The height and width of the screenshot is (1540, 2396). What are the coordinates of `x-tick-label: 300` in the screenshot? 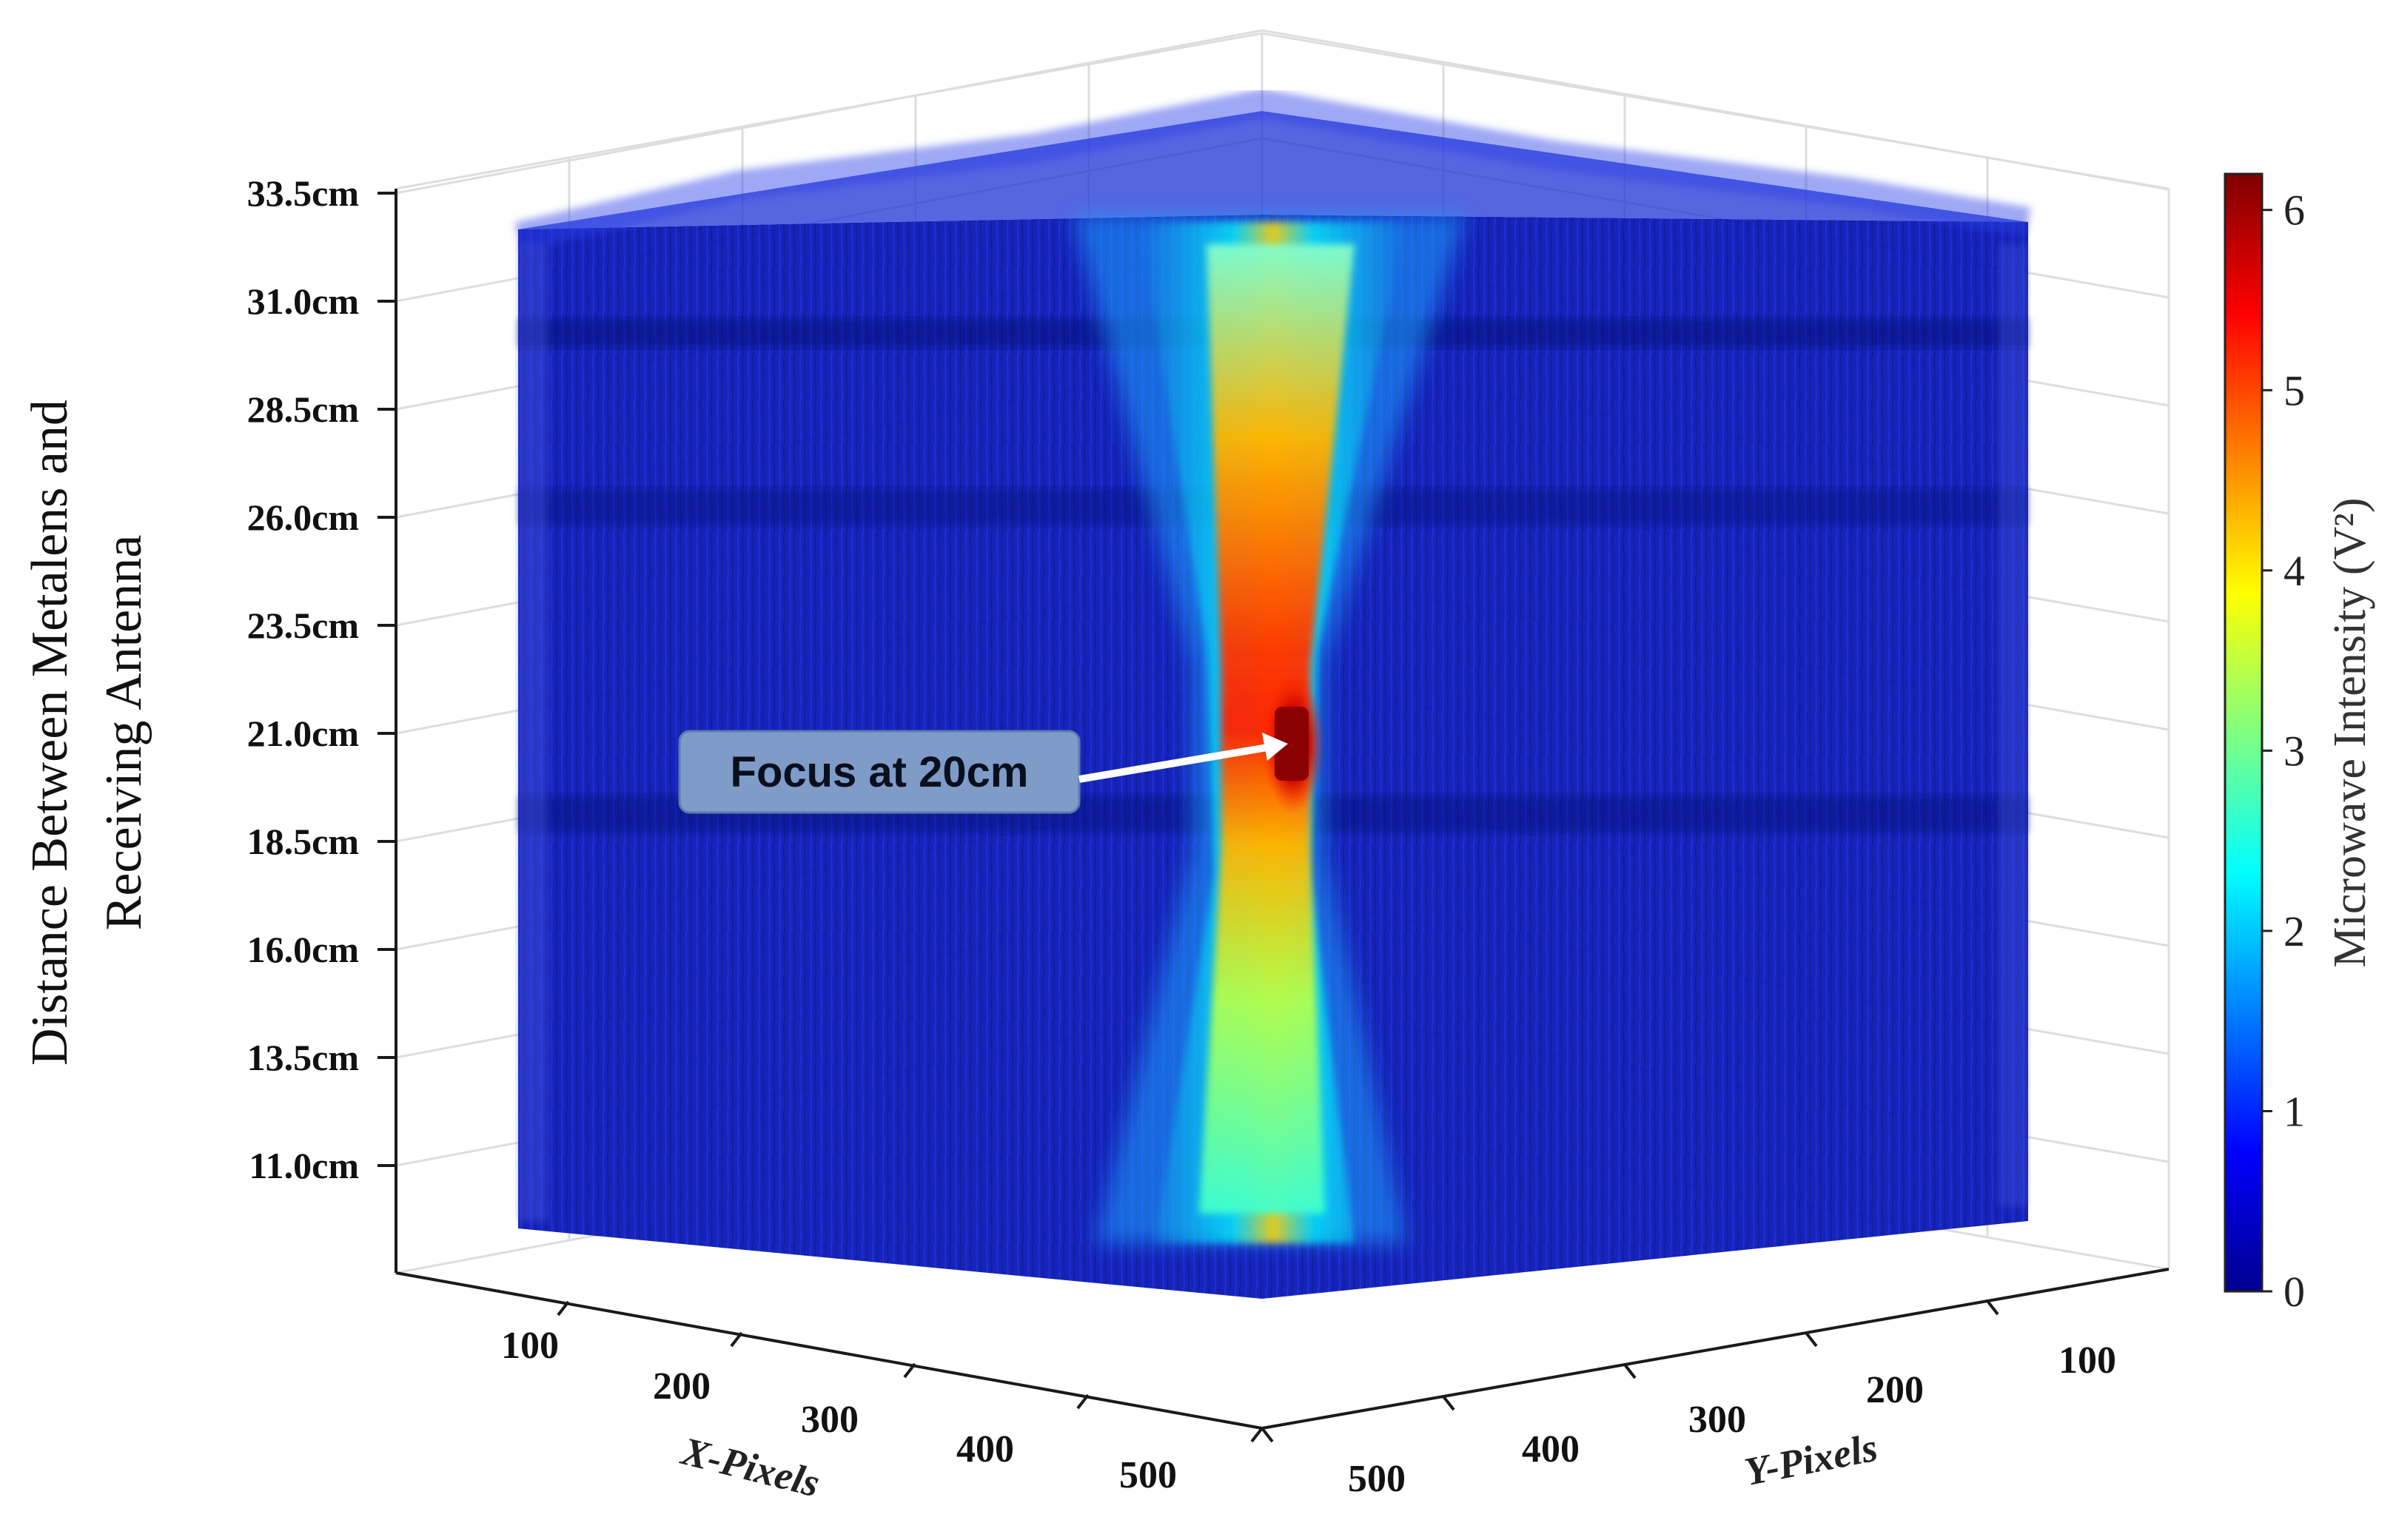 It's located at (830, 1420).